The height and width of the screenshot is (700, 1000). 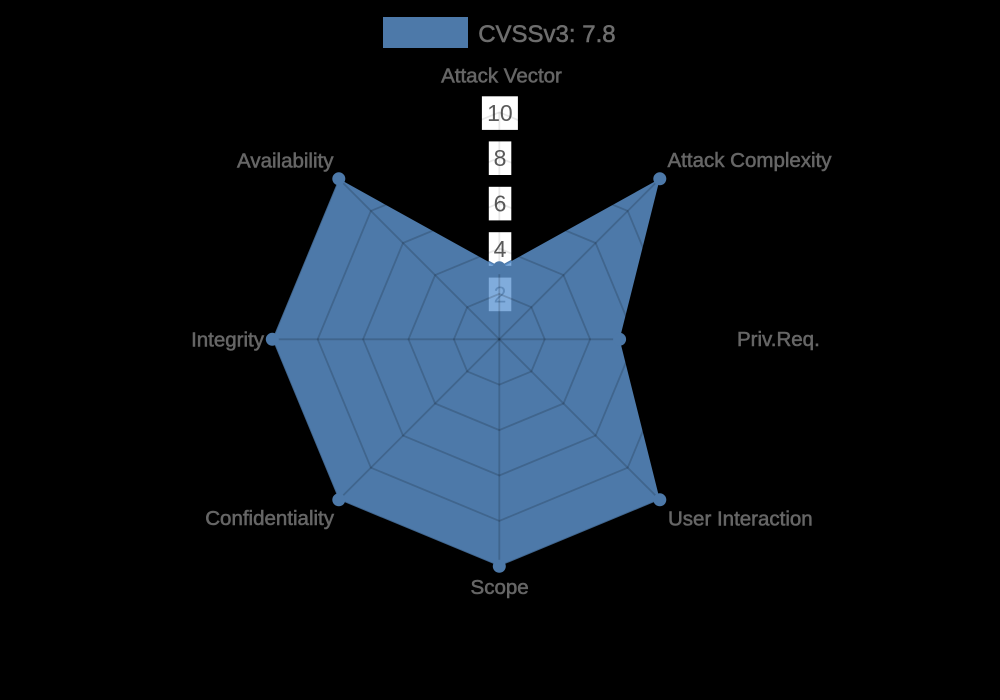 What do you see at coordinates (500, 158) in the screenshot?
I see `svg-text: 8` at bounding box center [500, 158].